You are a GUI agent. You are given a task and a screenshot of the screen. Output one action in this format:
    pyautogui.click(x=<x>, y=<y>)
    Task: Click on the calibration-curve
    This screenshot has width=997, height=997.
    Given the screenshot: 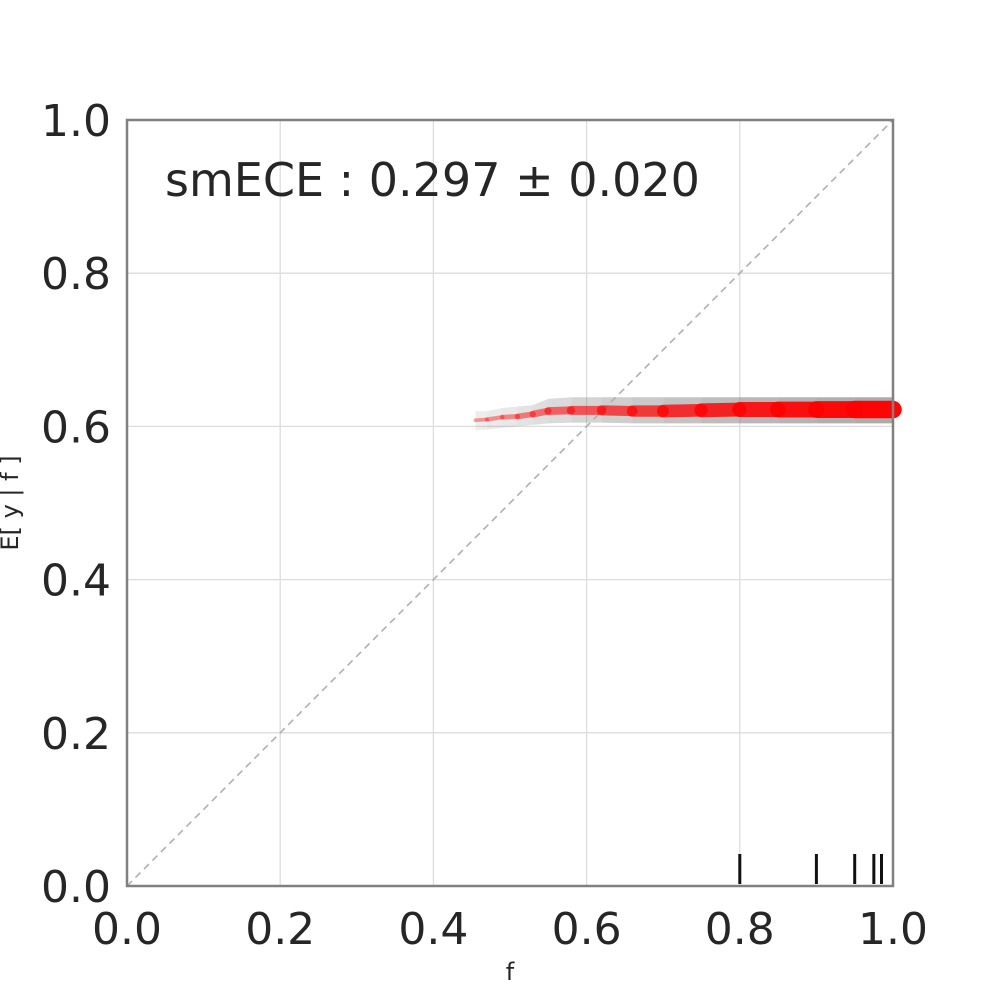 What is the action you would take?
    pyautogui.click(x=687, y=411)
    